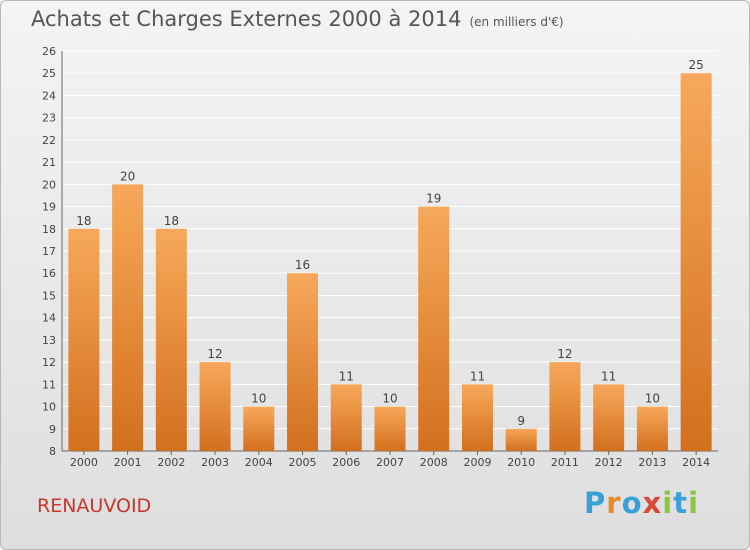 This screenshot has width=750, height=550. I want to click on logo-letter: o, so click(632, 503).